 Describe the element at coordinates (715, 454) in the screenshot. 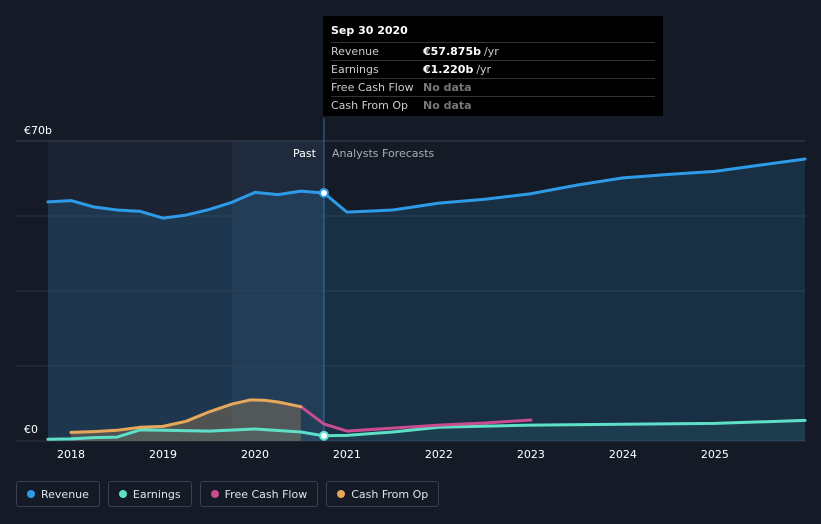

I see `x-tick-label: 2025` at that location.